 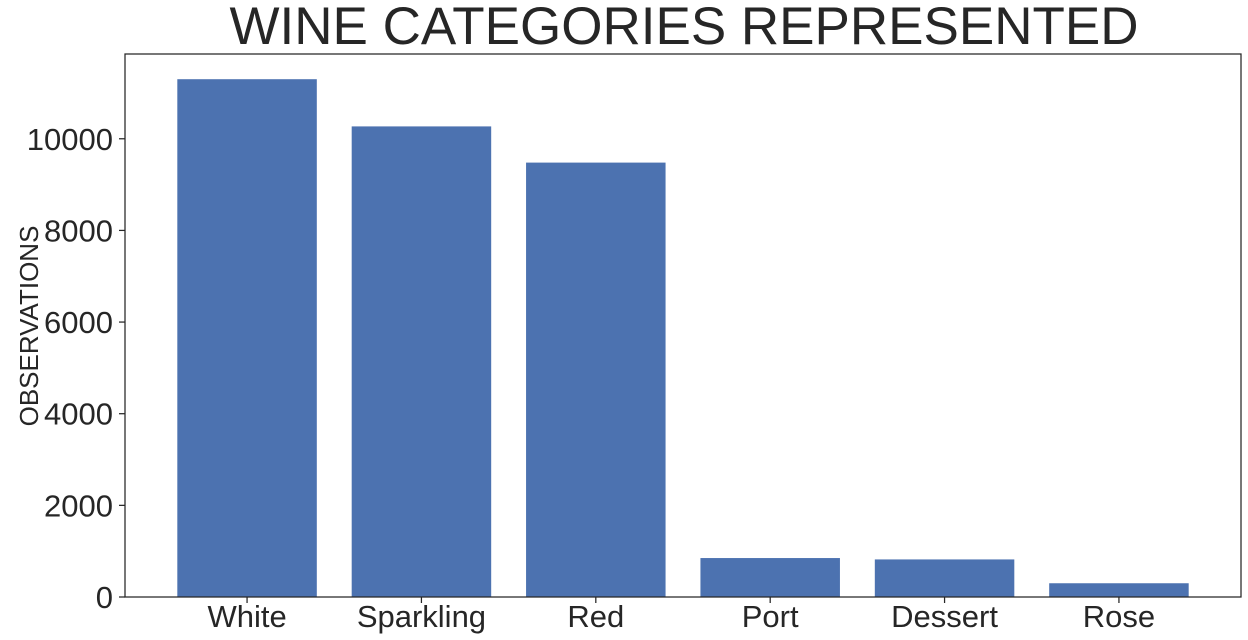 I want to click on y-tick-label: 0, so click(x=104, y=597).